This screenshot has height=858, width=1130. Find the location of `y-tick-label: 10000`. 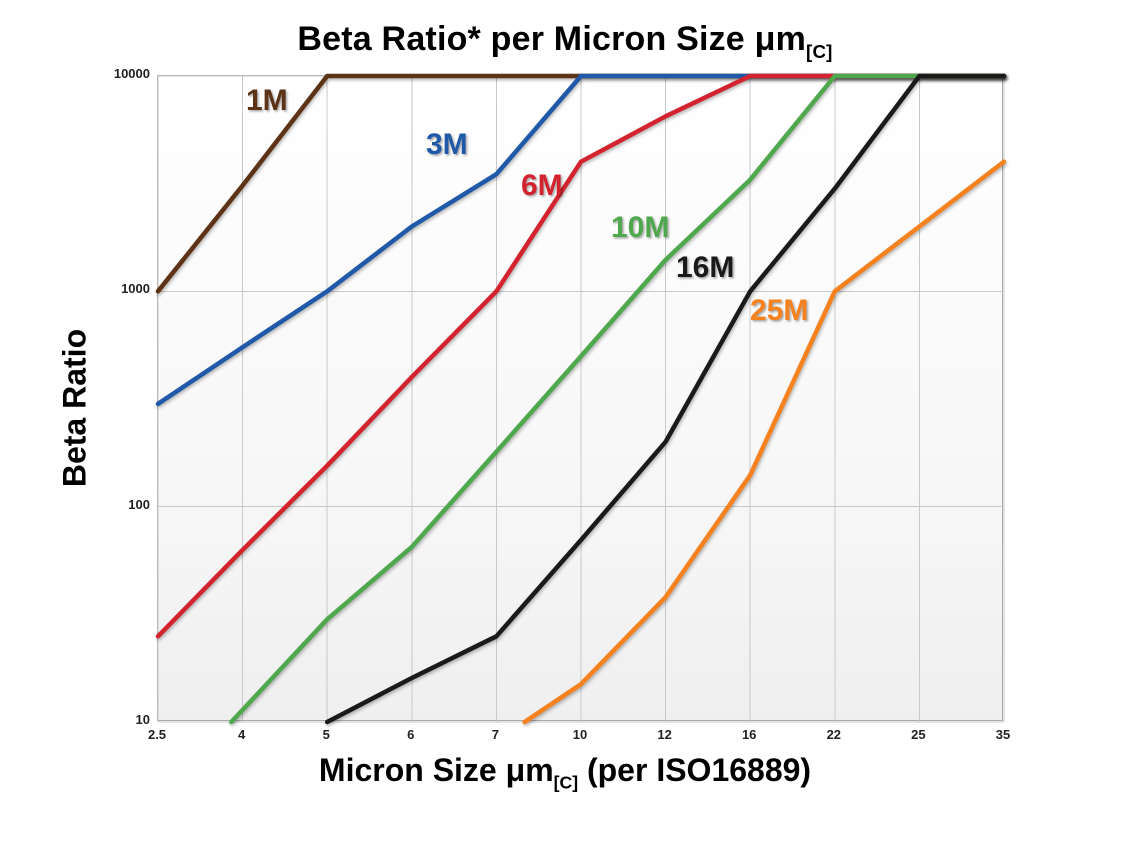

y-tick-label: 10000 is located at coordinates (131, 73).